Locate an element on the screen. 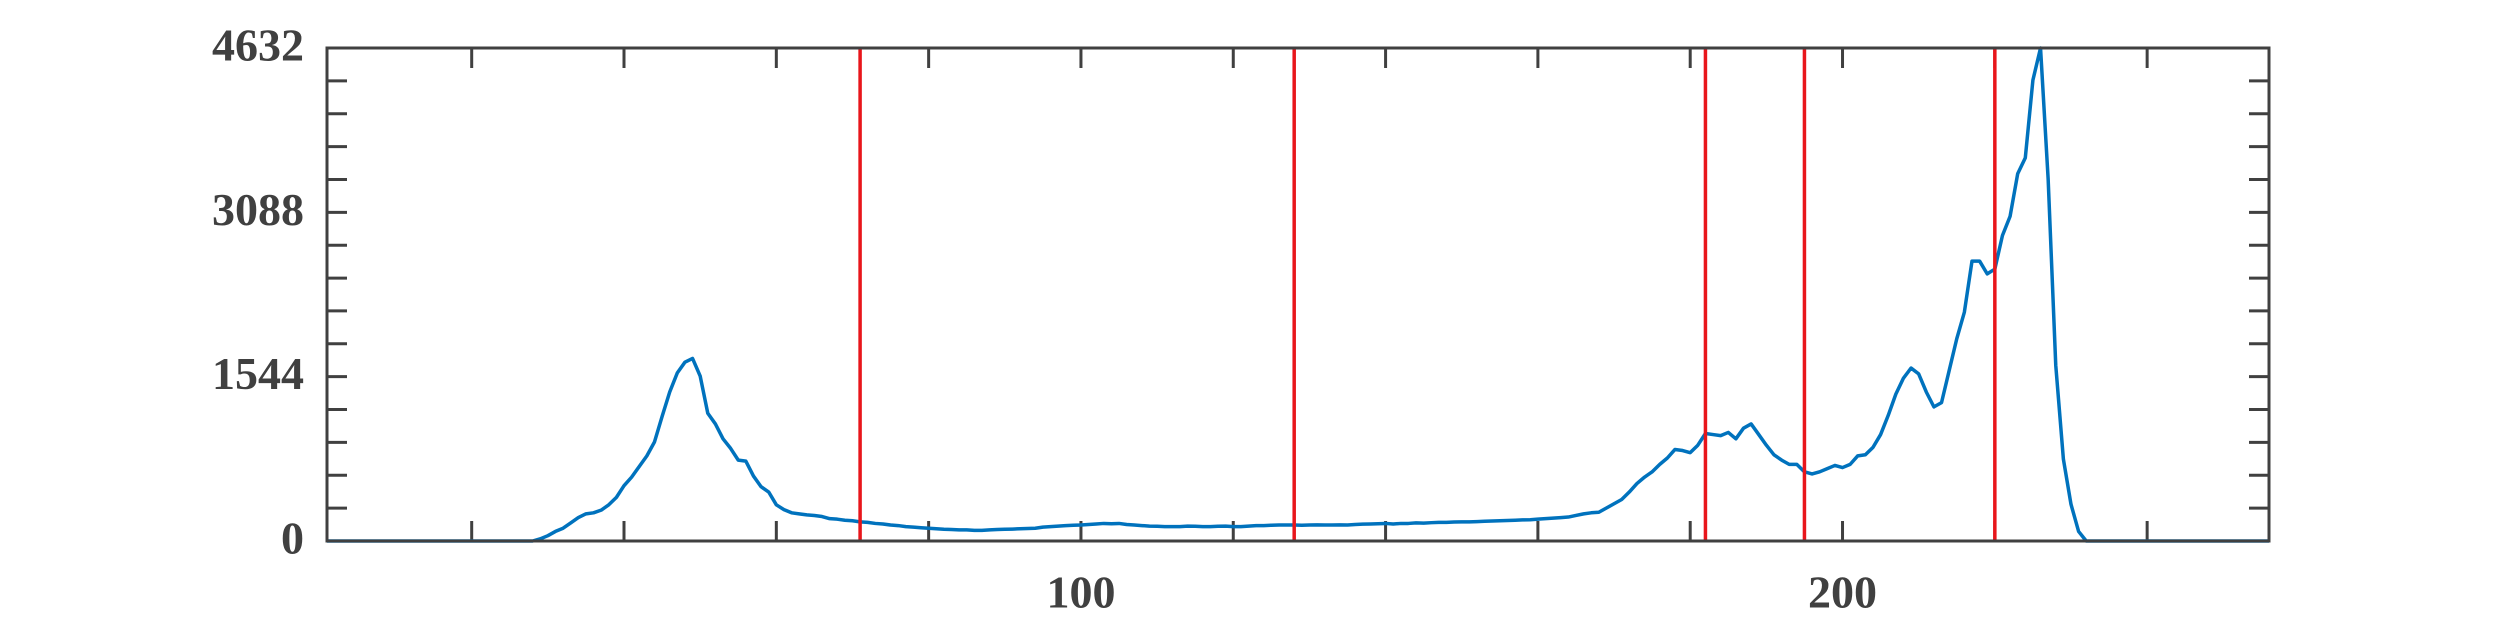  x-tick-label: 200 is located at coordinates (1842, 592).